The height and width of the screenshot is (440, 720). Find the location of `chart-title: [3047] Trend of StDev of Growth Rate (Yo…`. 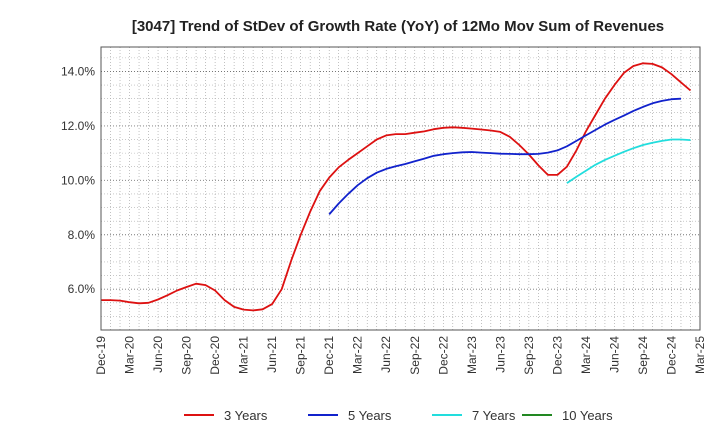

chart-title: [3047] Trend of StDev of Growth Rate (Yo… is located at coordinates (398, 26).